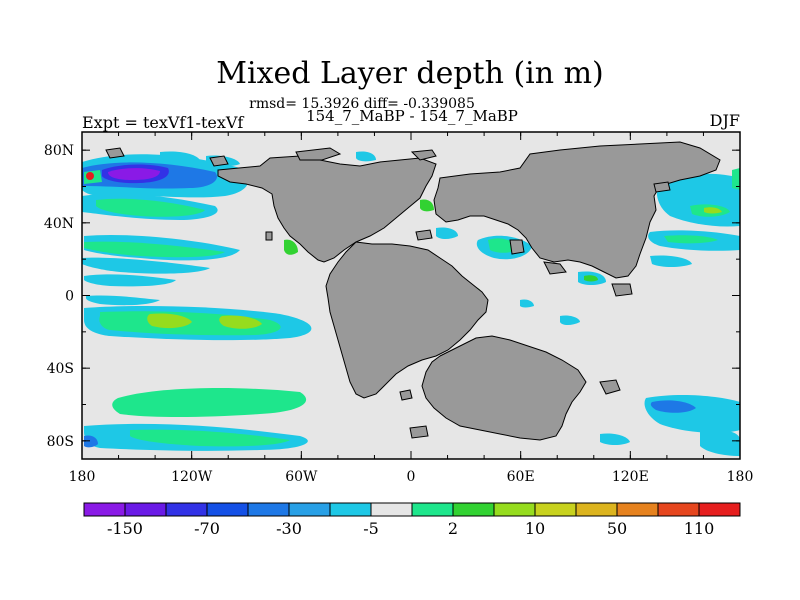 The image size is (800, 600). I want to click on season-label: DJF, so click(725, 120).